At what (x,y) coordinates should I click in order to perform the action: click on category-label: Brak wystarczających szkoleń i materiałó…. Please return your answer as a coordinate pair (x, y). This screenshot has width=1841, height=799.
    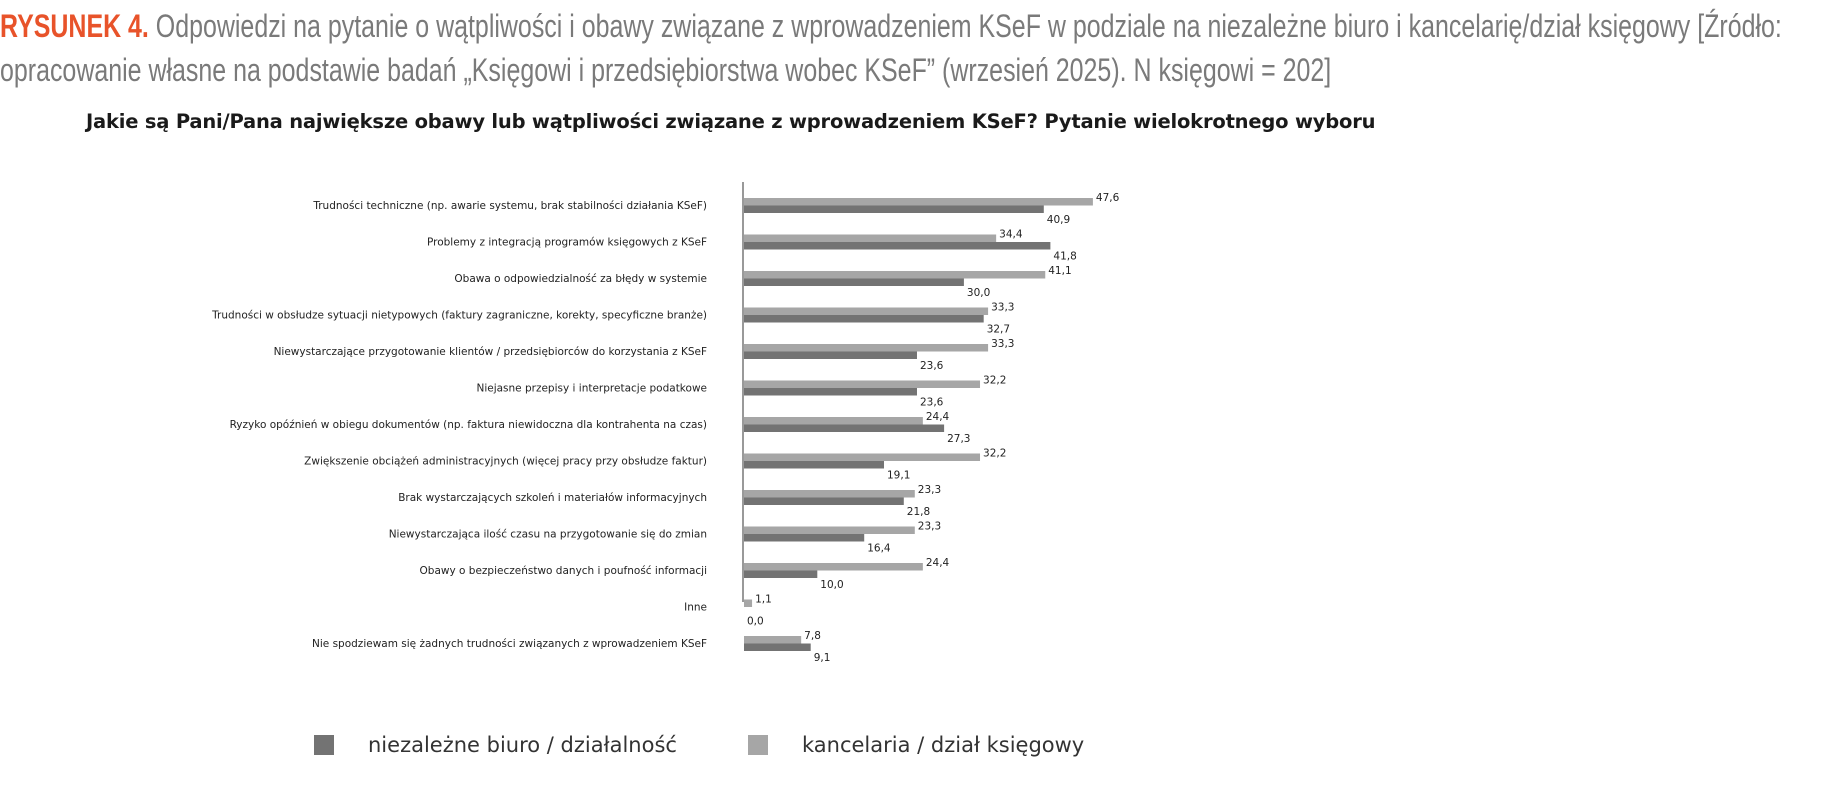
    Looking at the image, I should click on (552, 498).